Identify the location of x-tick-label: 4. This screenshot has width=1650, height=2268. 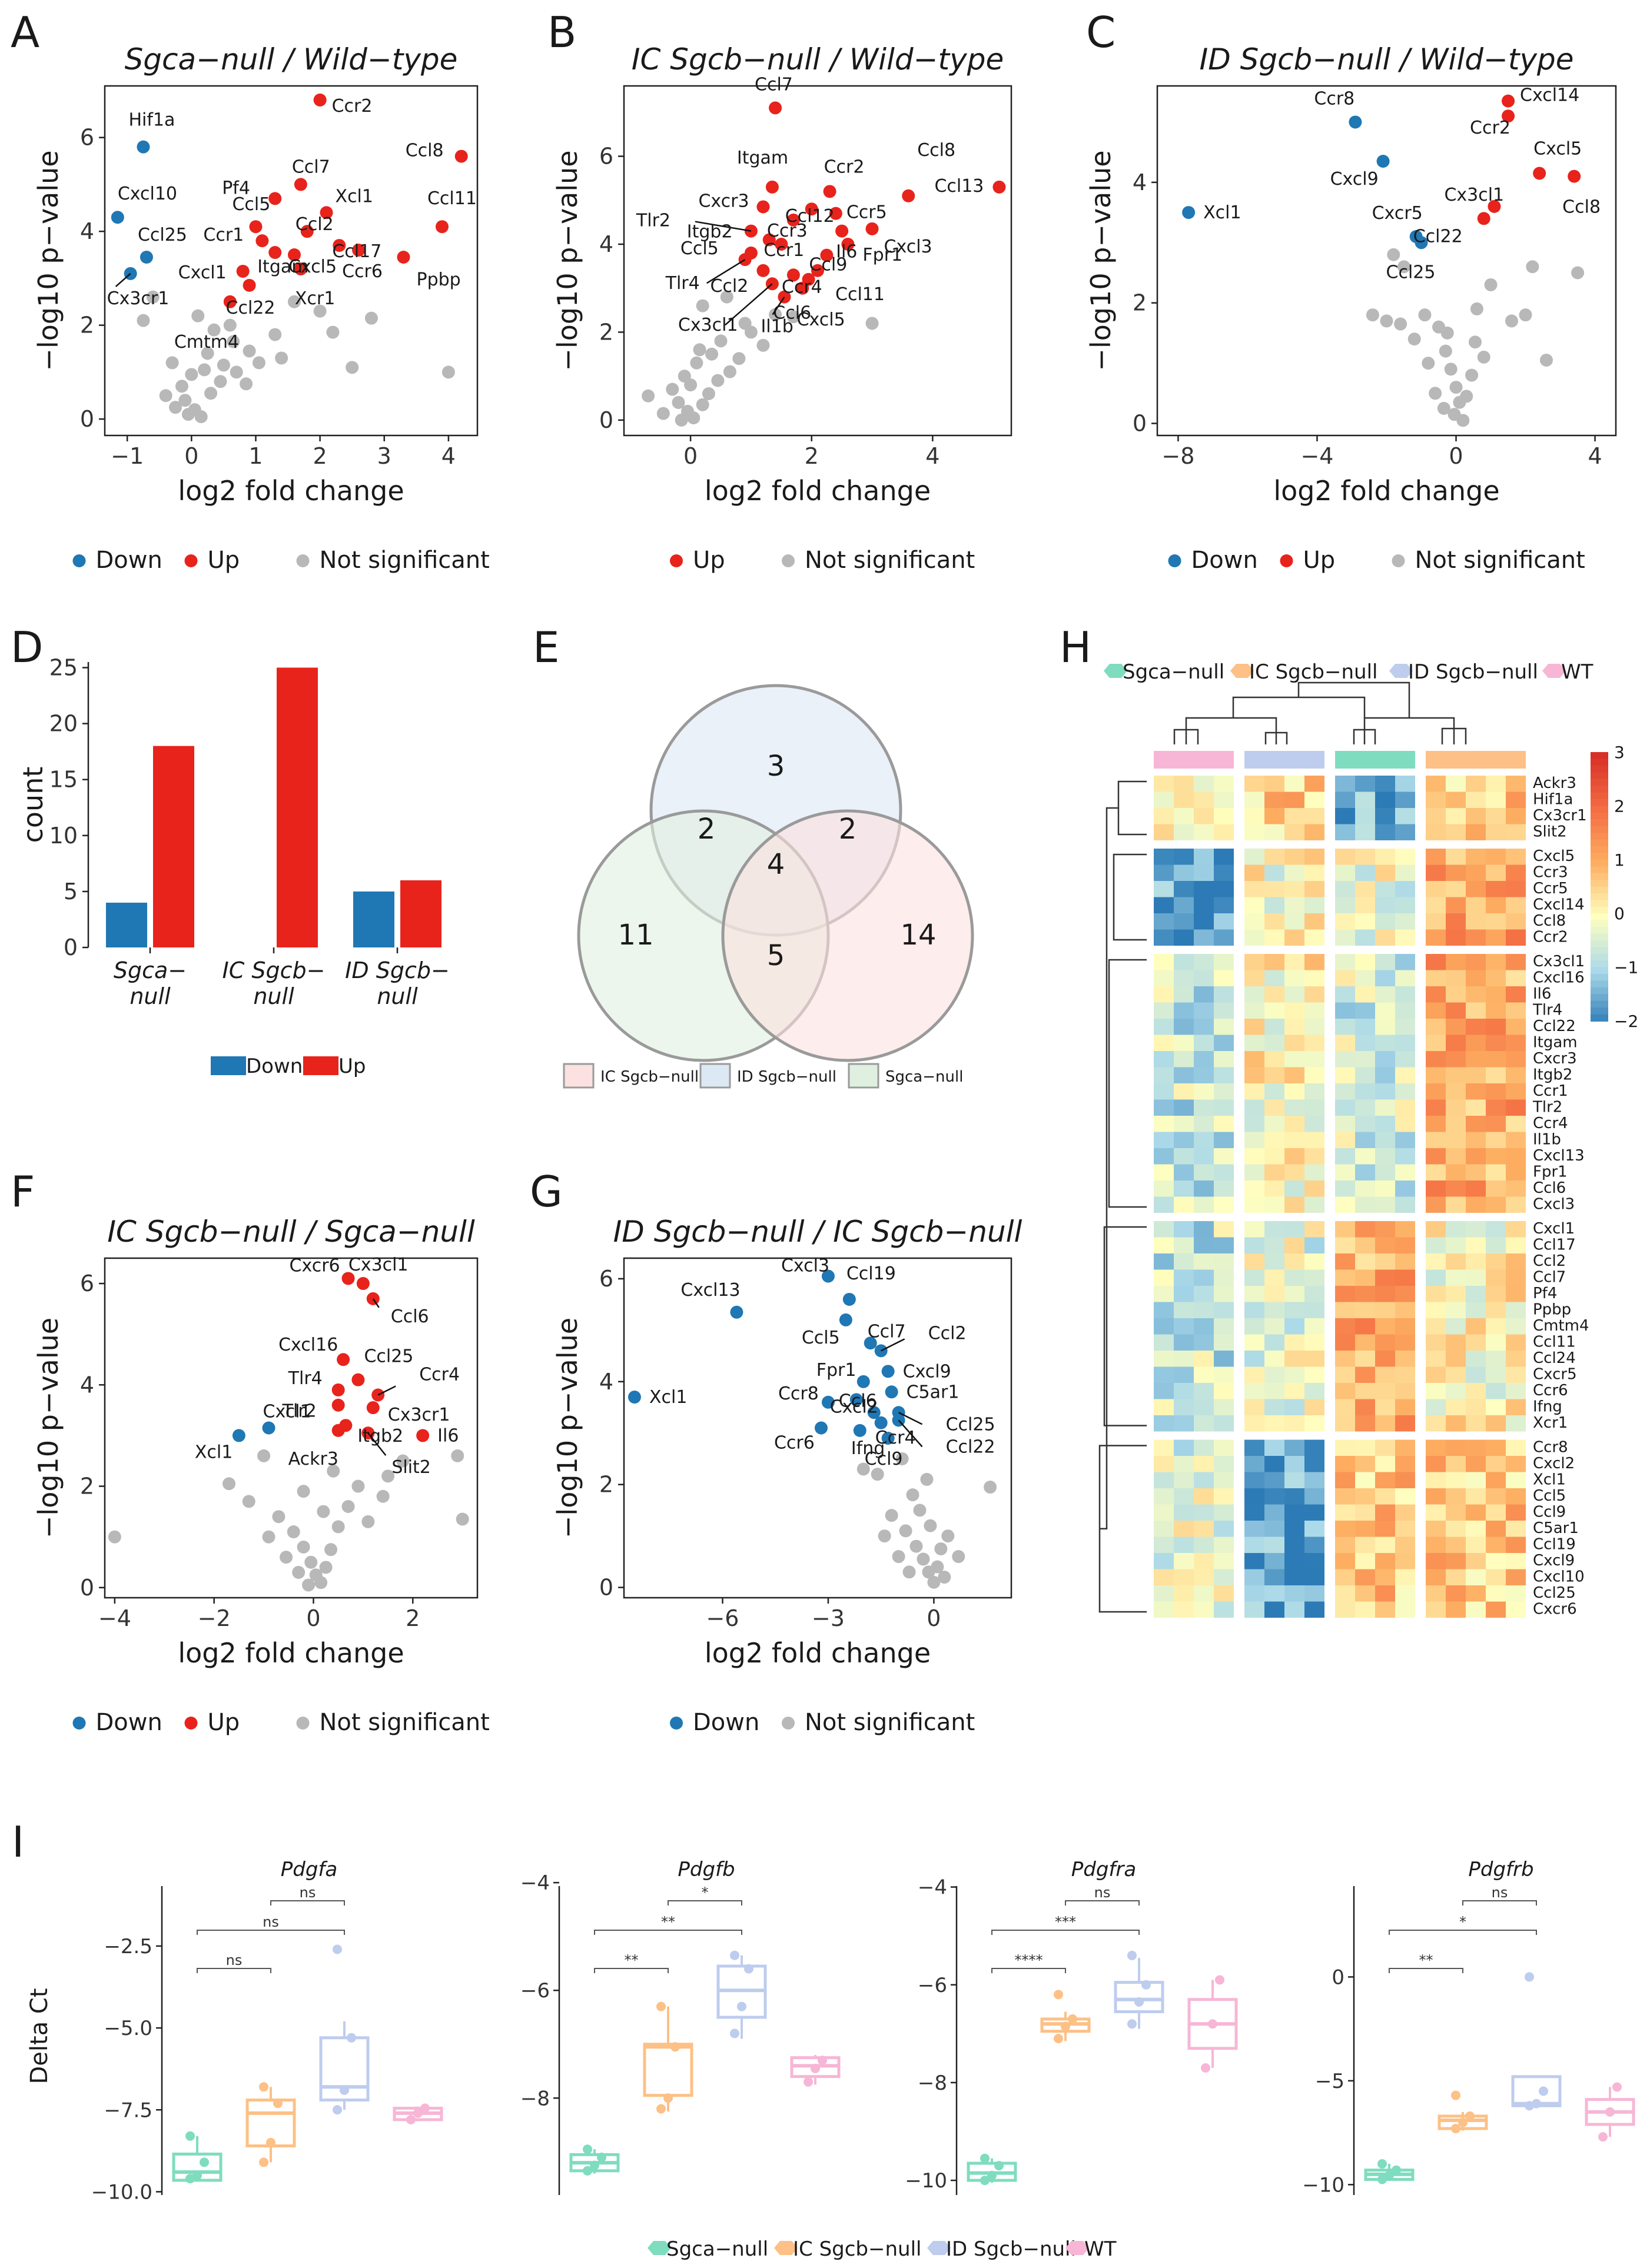
(448, 456).